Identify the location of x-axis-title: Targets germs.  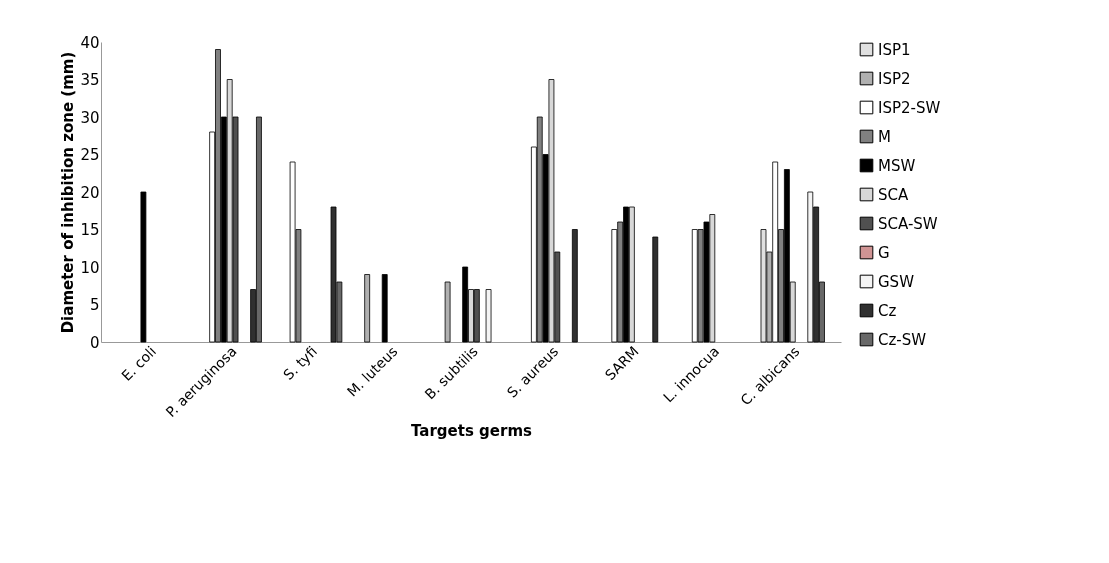
(472, 431).